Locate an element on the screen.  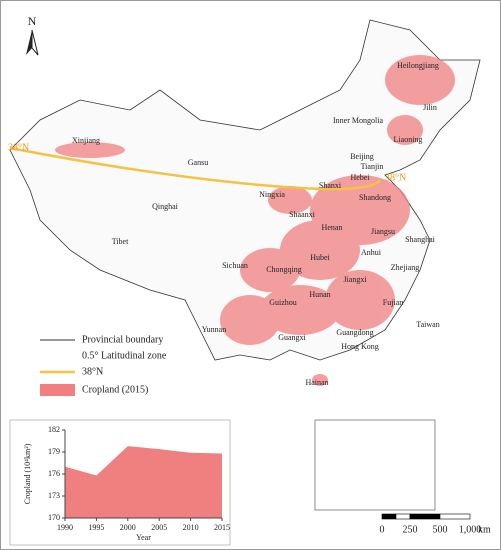
legend-label: 38°N is located at coordinates (92, 371).